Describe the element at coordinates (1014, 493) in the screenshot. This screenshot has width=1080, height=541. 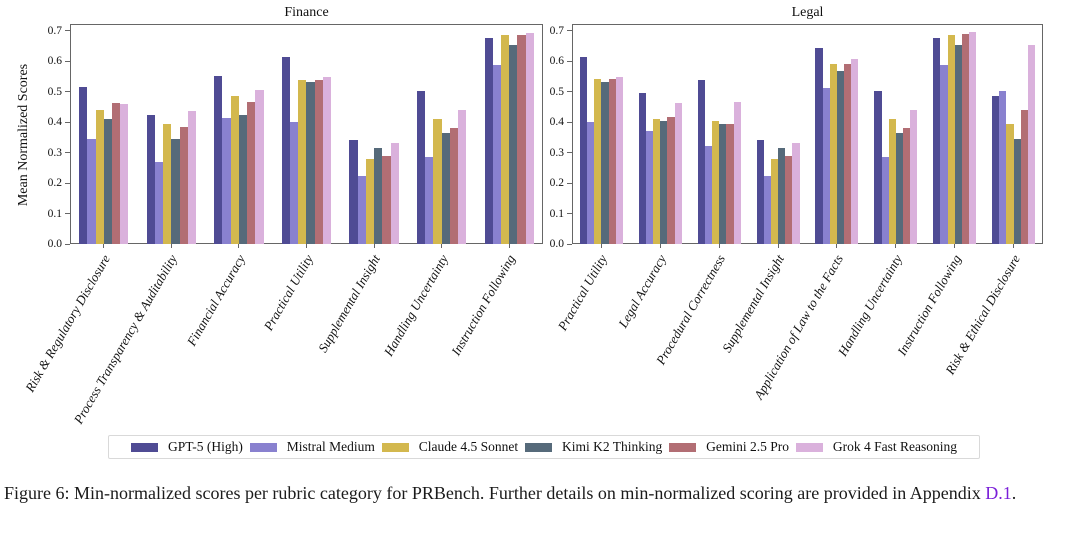
I see `caption-period: .` at that location.